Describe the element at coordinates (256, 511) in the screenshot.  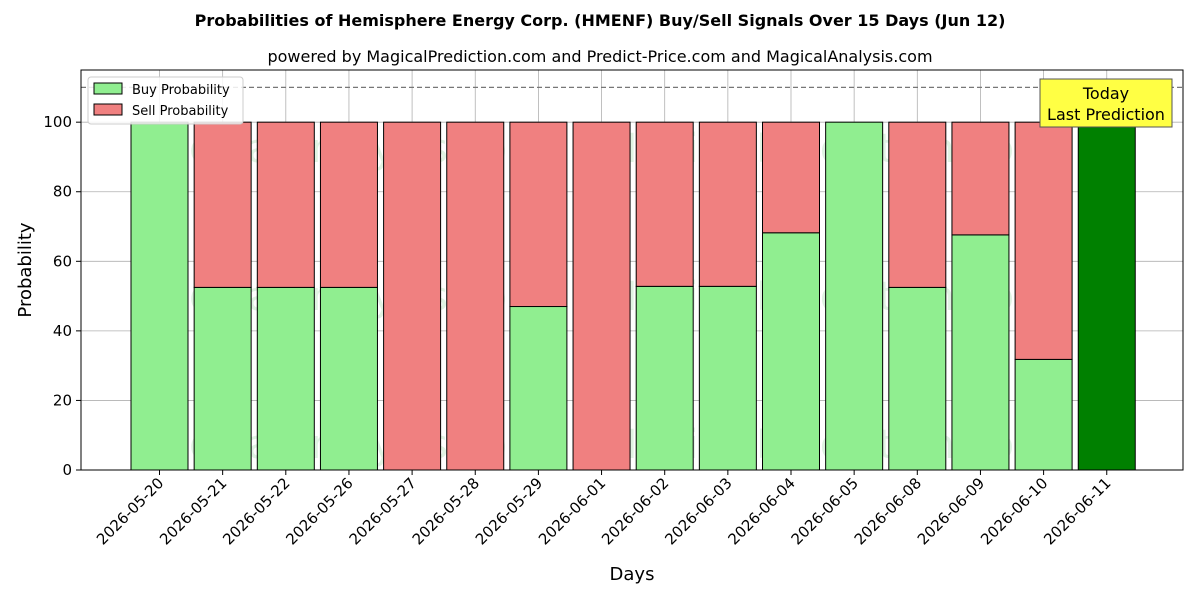
I see `x-tick-label: 2026-05-22` at that location.